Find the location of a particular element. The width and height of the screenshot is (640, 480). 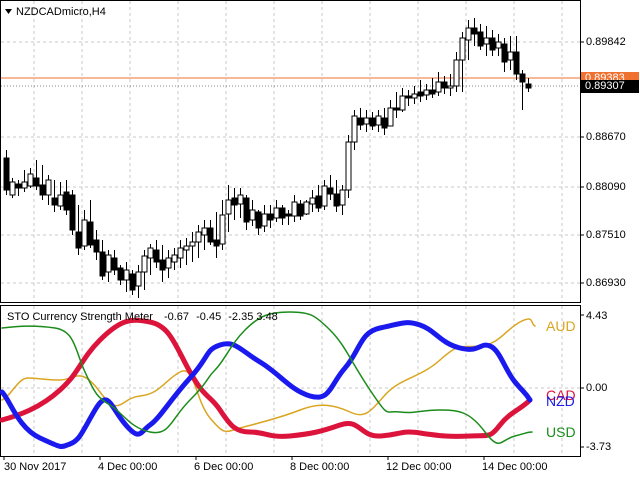

price-tick-label: 0.88670 is located at coordinates (606, 137).